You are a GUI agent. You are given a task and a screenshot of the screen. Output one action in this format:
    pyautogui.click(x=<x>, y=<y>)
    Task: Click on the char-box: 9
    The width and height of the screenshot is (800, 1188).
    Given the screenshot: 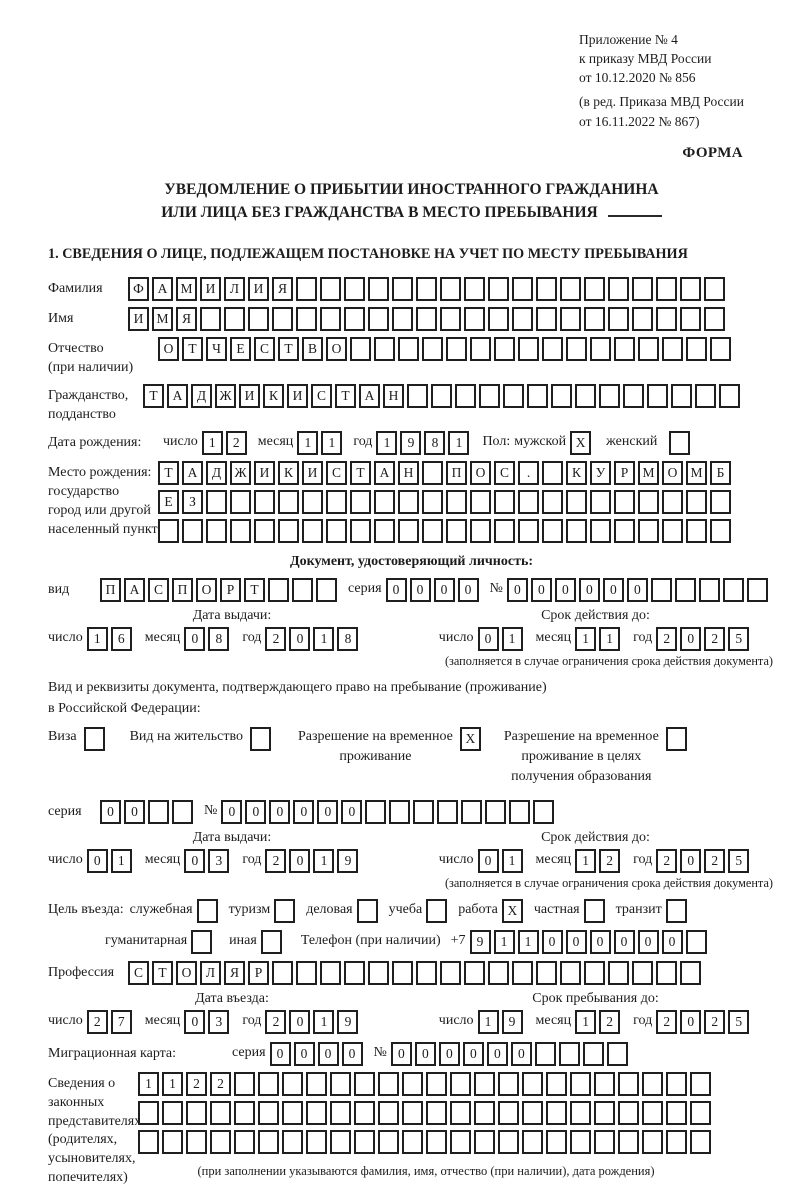 What is the action you would take?
    pyautogui.click(x=512, y=1021)
    